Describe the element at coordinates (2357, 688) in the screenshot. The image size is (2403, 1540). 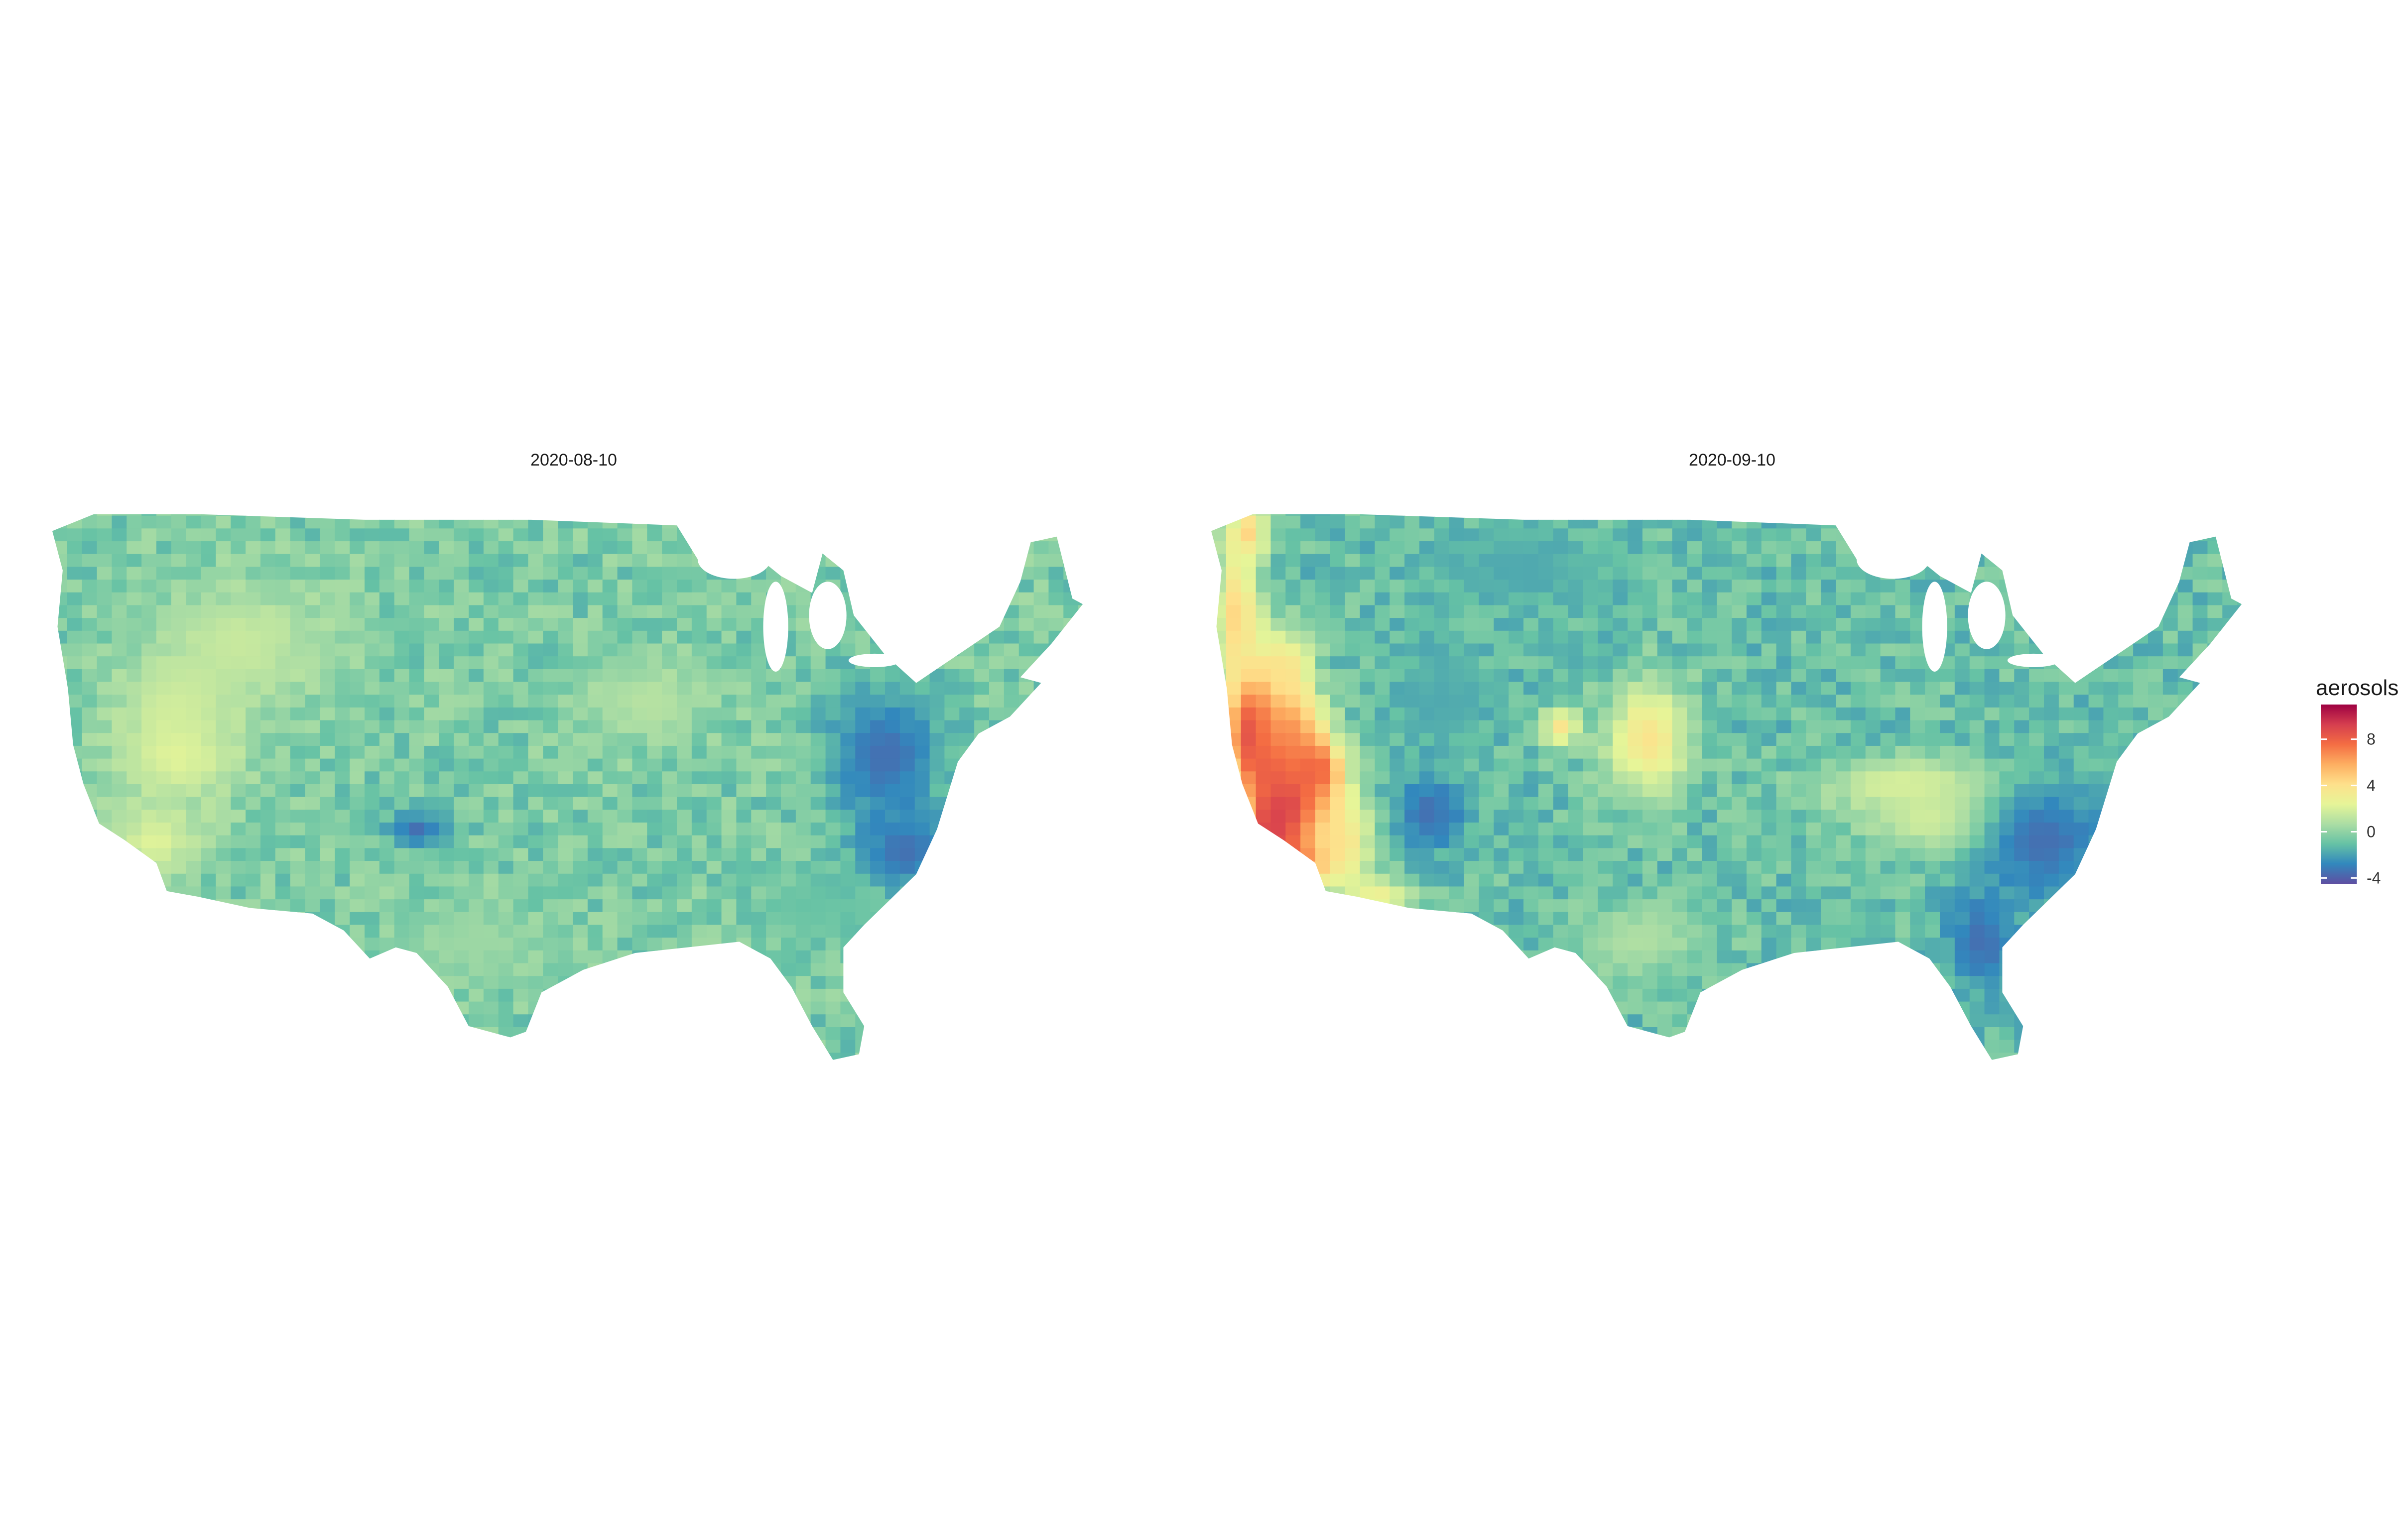
I see `legend-title: aerosols` at that location.